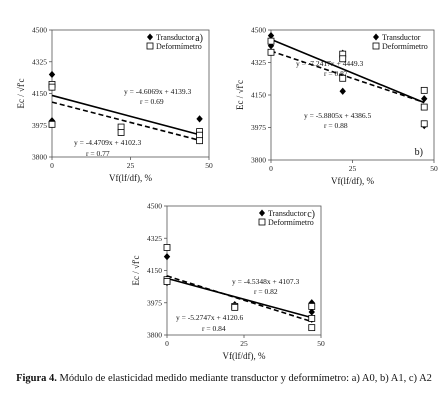  Describe the element at coordinates (329, 63) in the screenshot. I see `trend-equation: y = -7.2417x + 4449.3` at that location.